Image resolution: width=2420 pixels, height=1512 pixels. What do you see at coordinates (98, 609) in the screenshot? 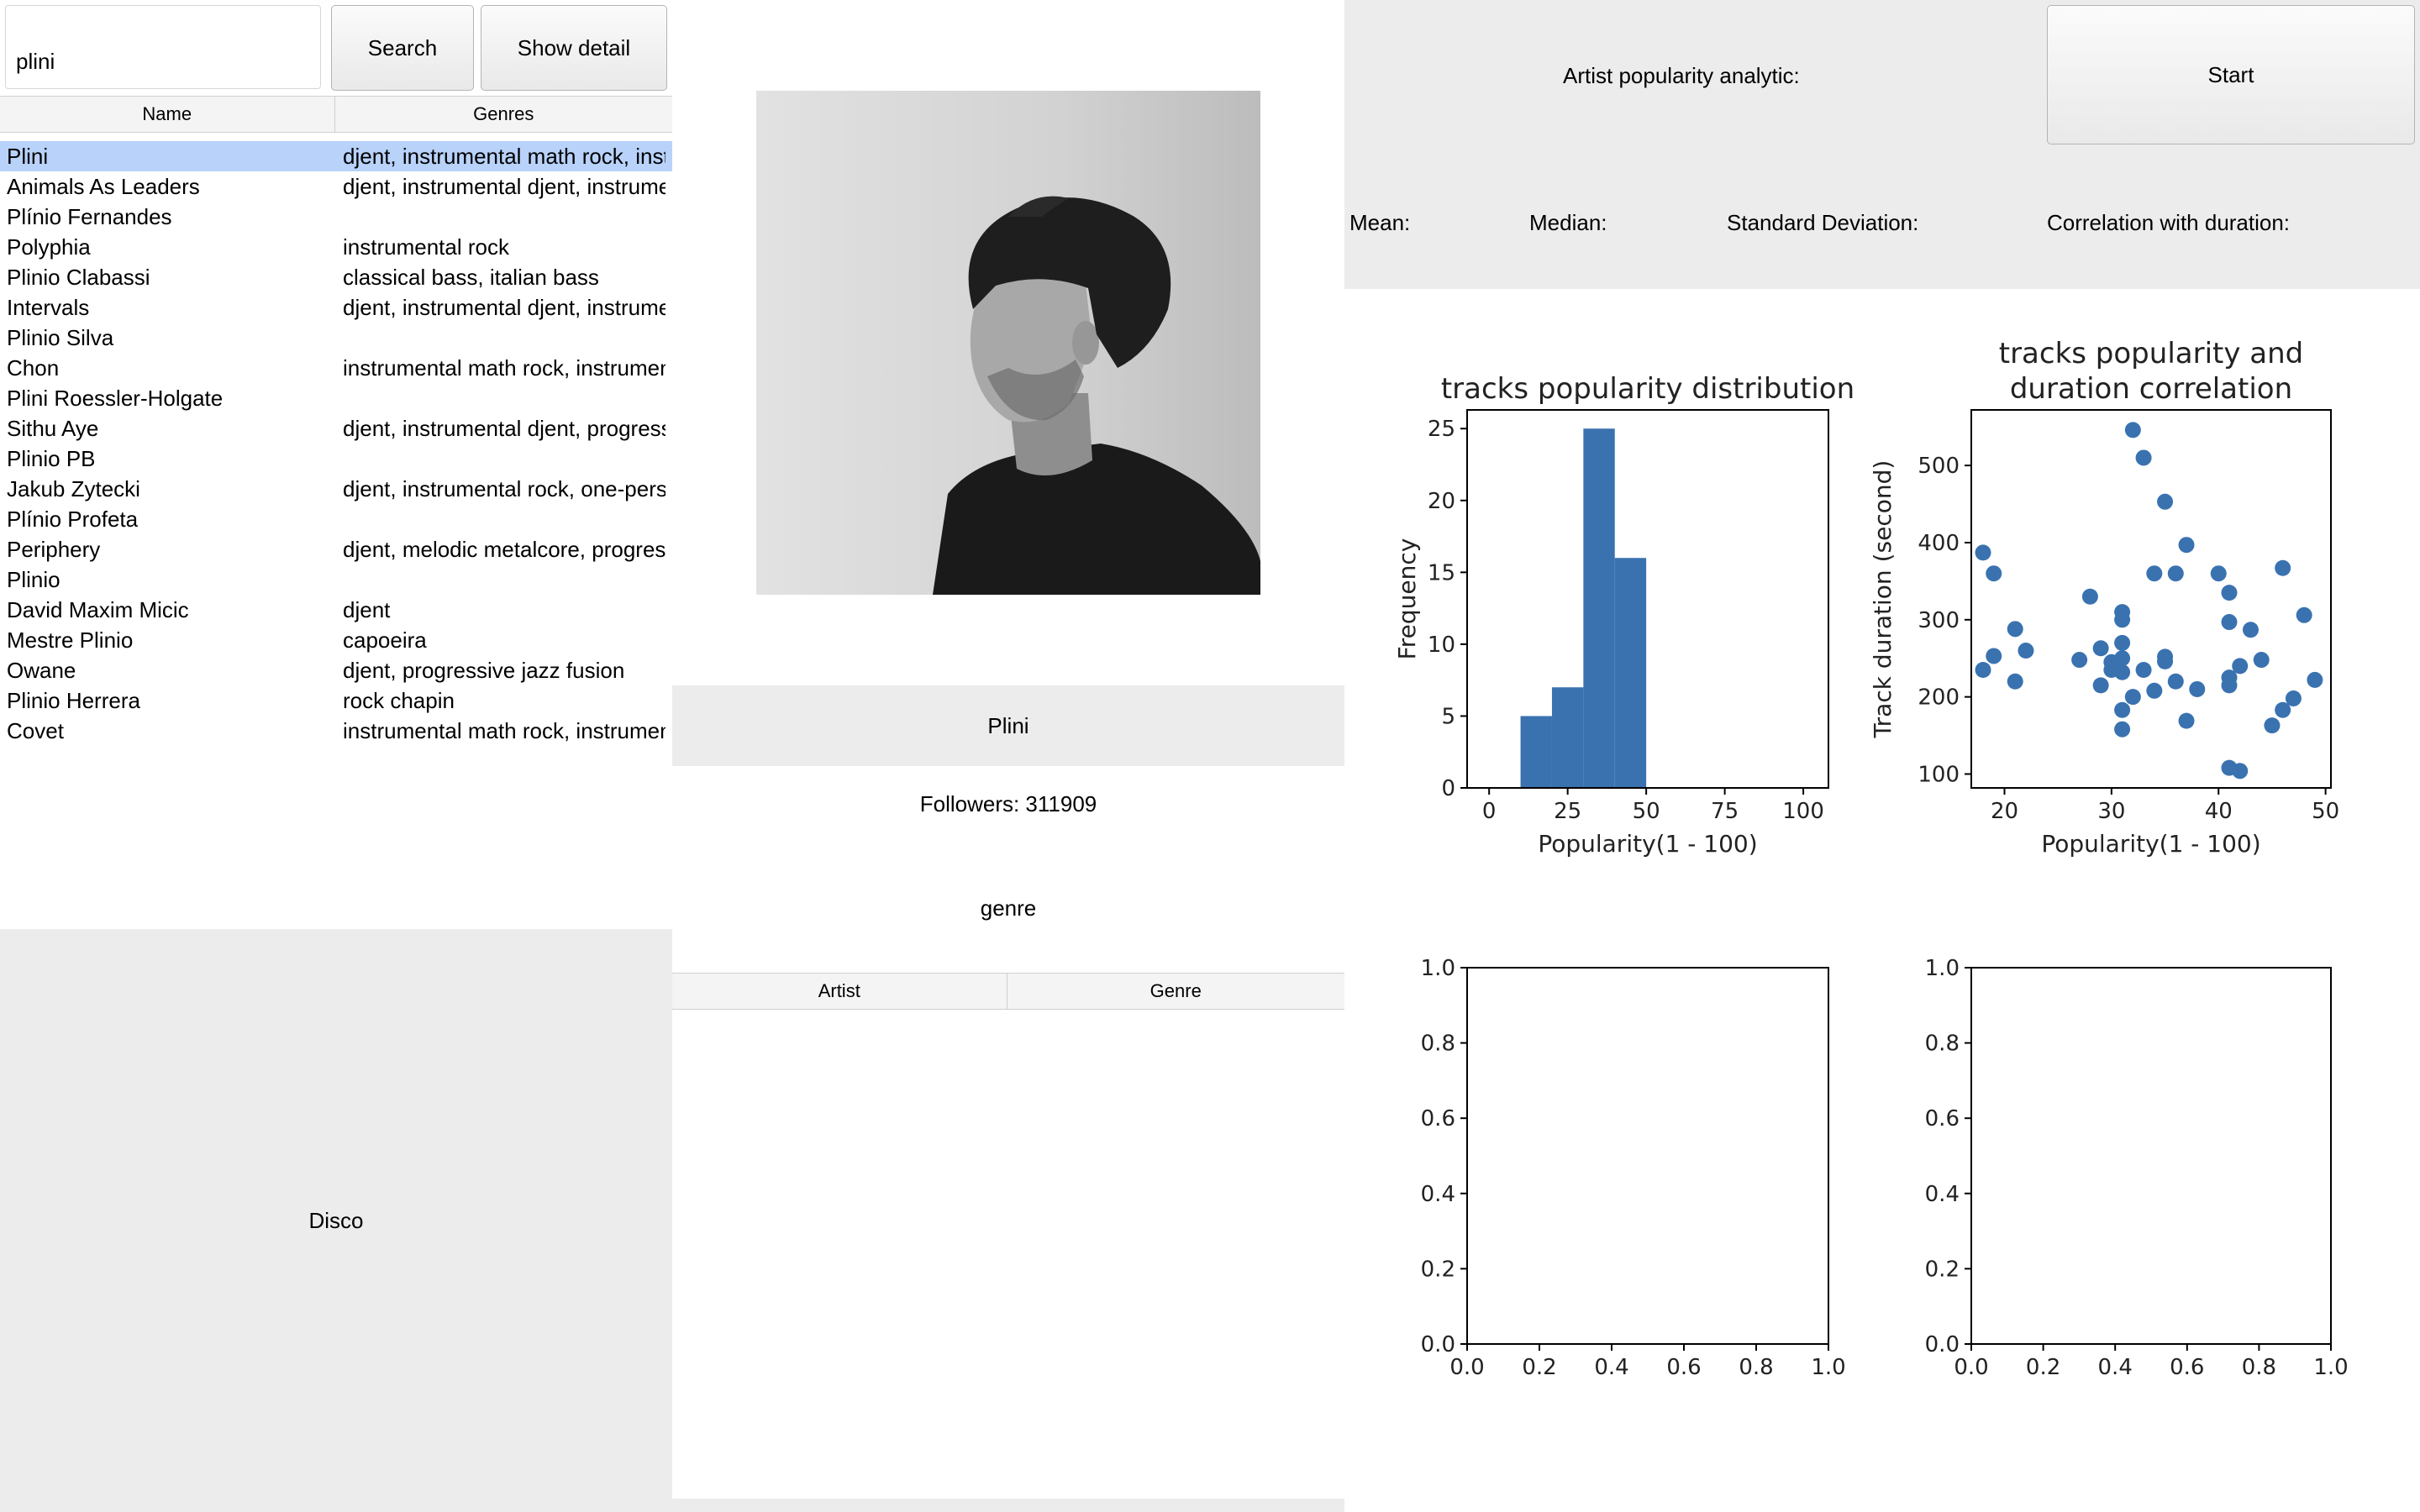
I see `artist-name-cell: David Maxim Micic` at bounding box center [98, 609].